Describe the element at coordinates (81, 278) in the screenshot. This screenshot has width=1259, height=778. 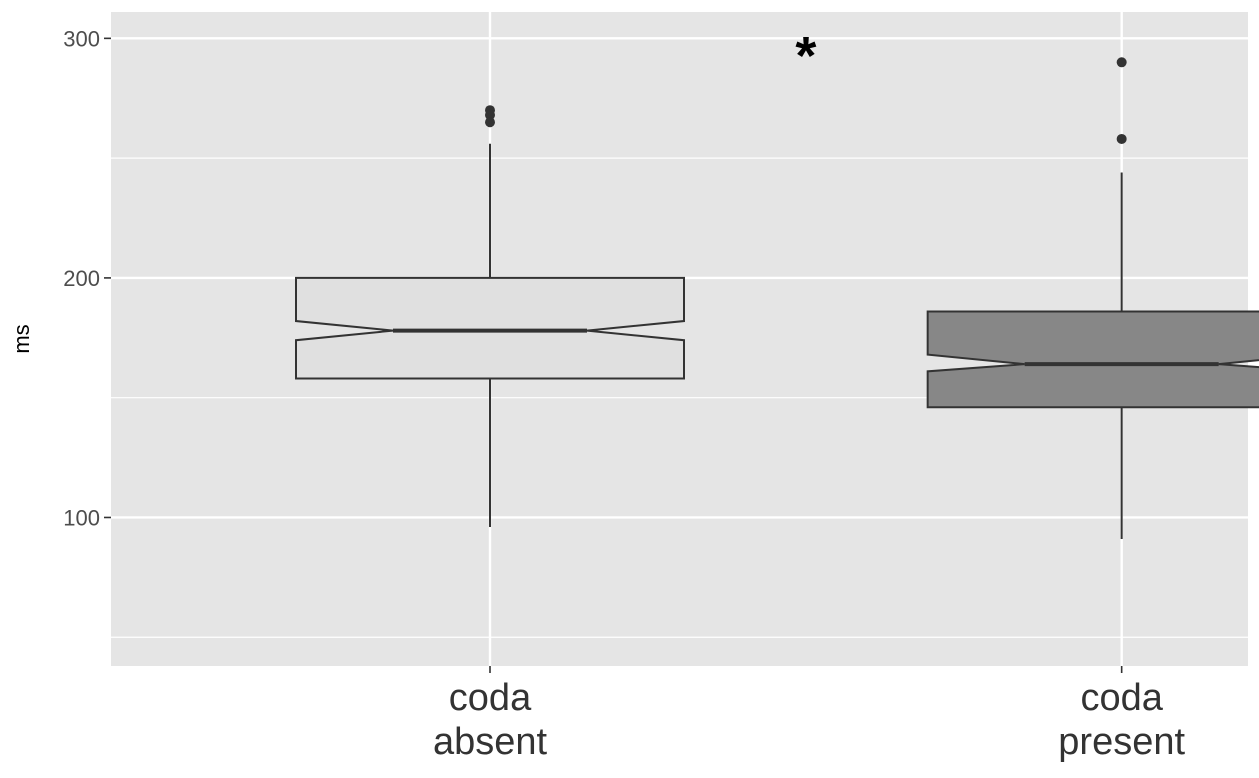
I see `y-tick-label: 200` at that location.